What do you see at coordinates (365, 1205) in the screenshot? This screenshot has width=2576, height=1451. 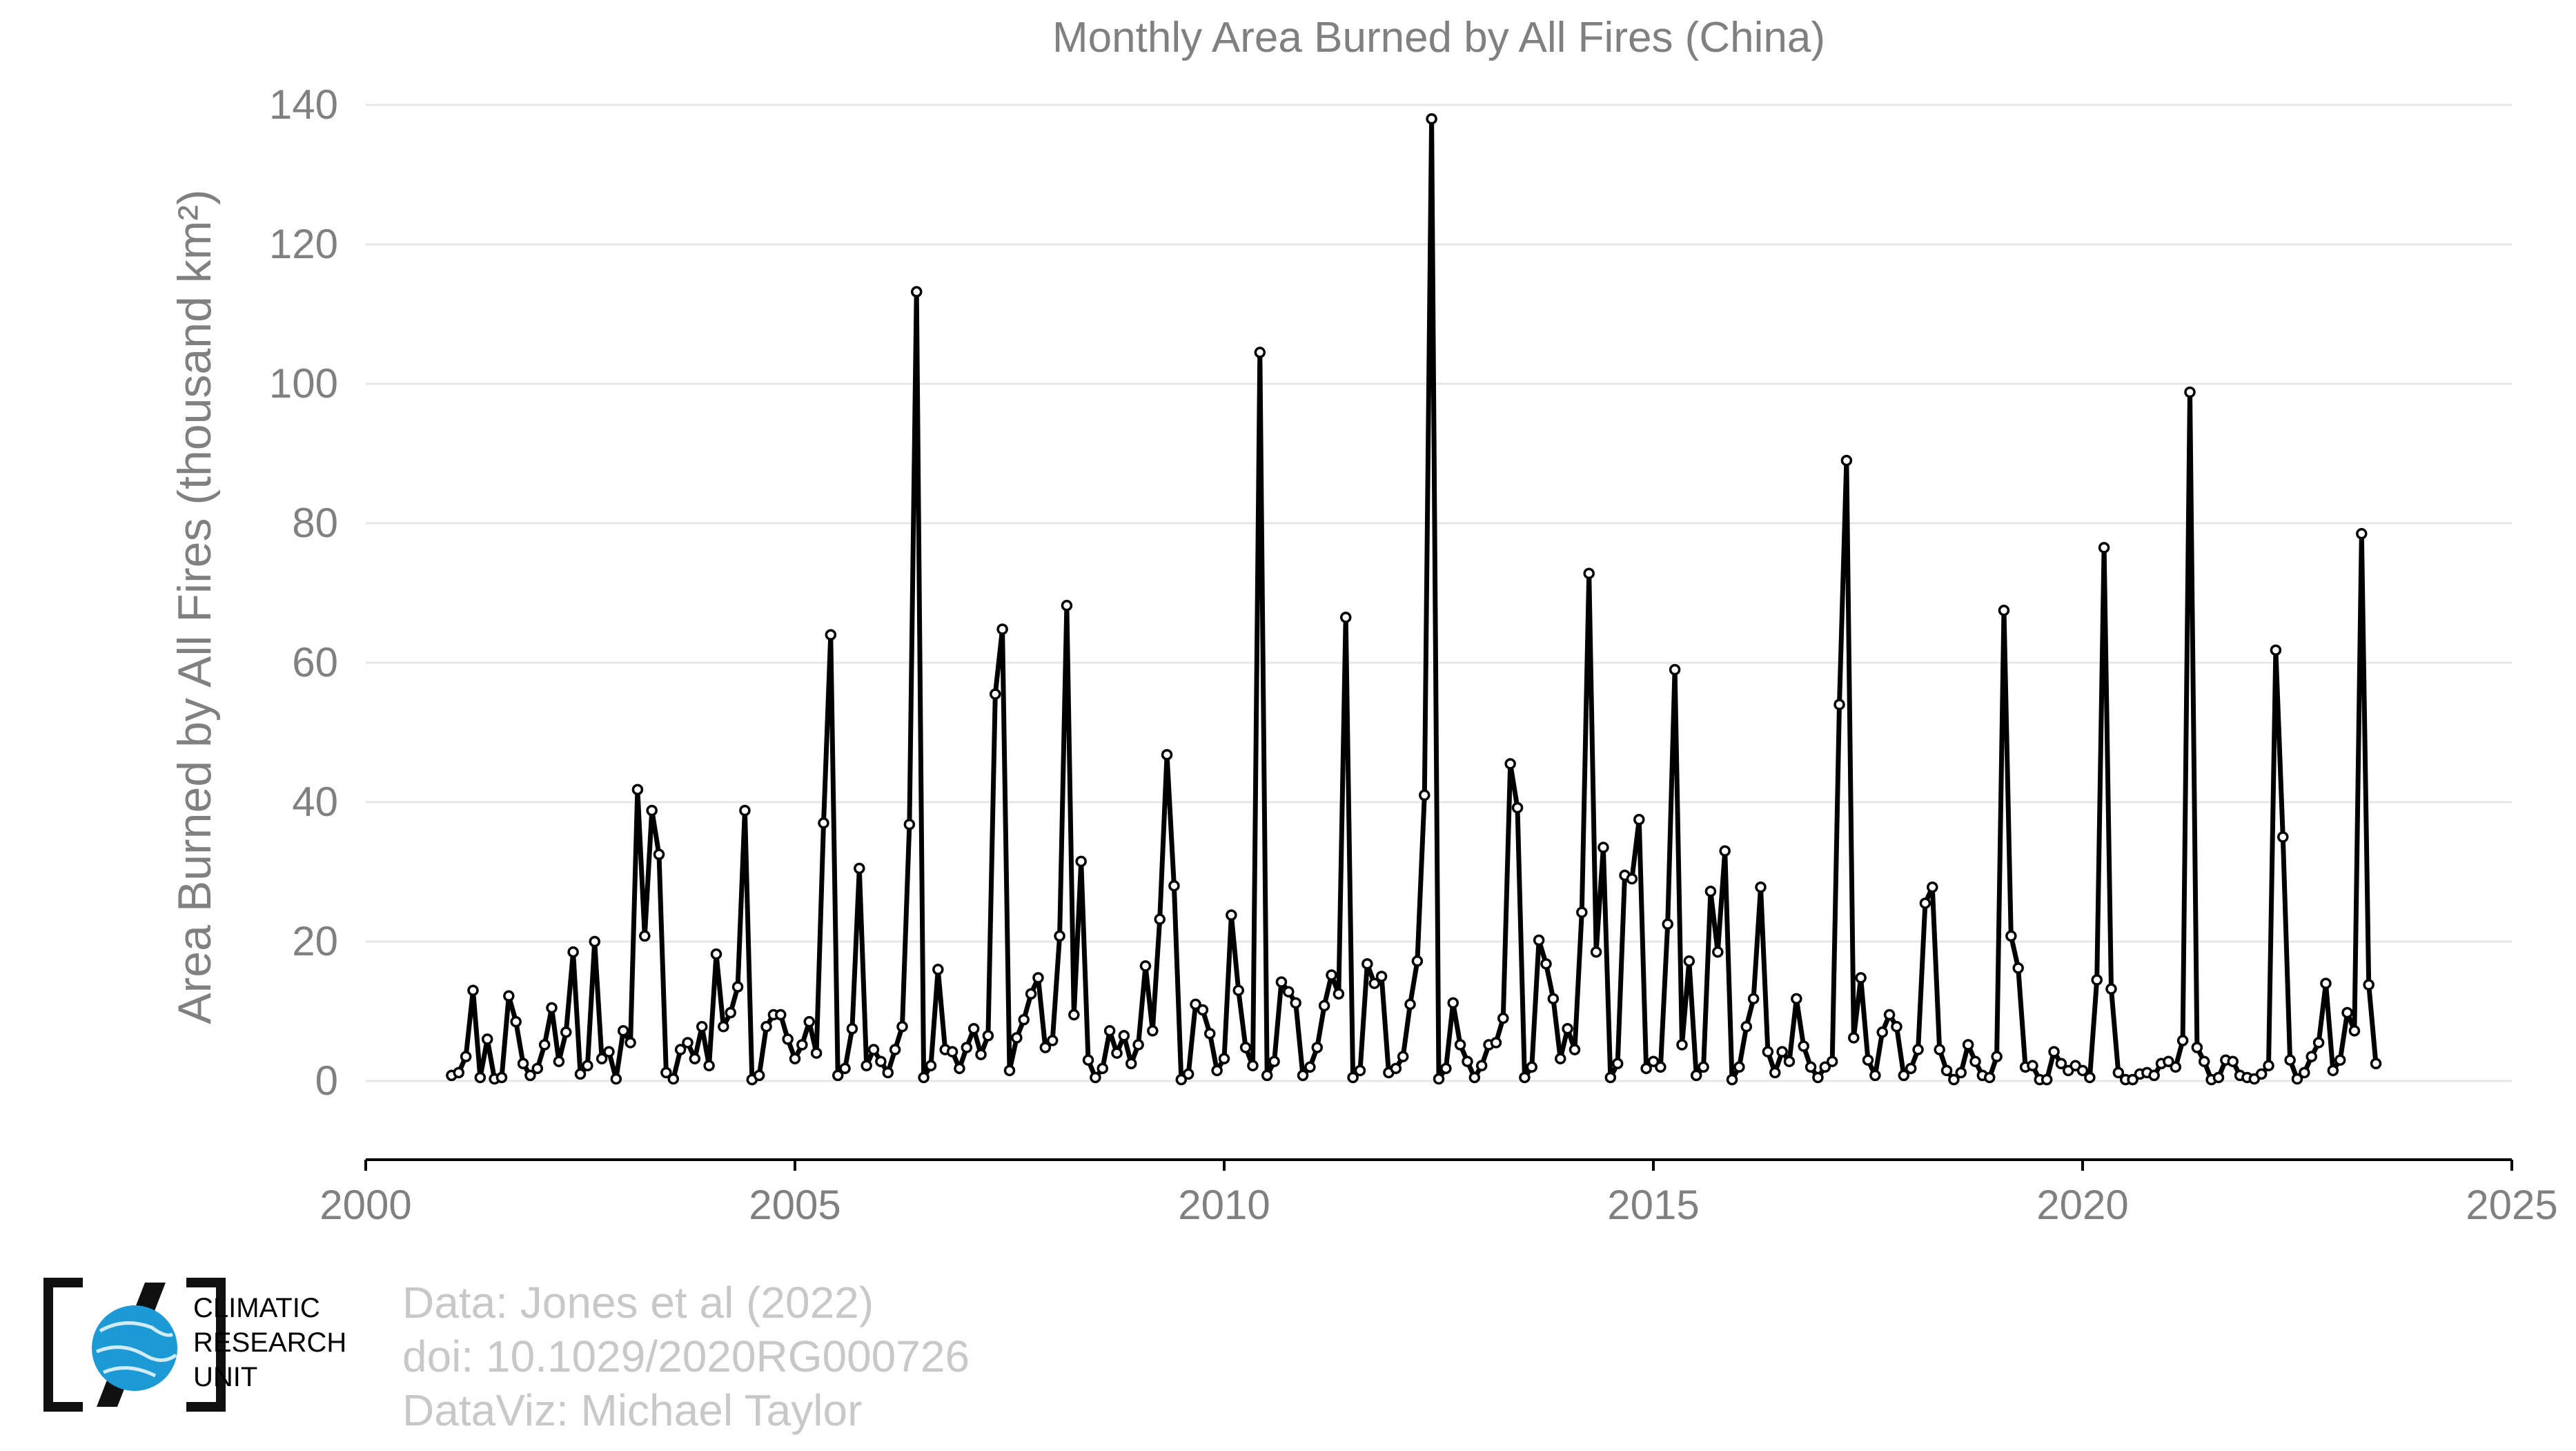 I see `x-tick-label: 2000` at bounding box center [365, 1205].